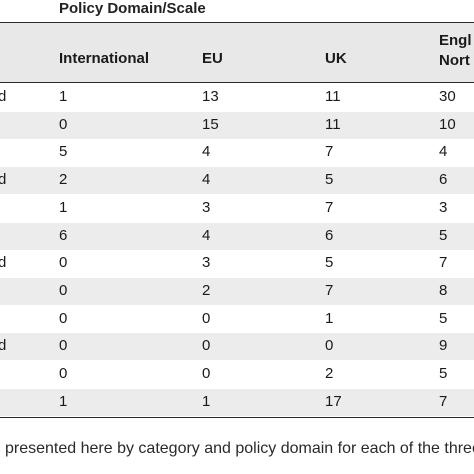  What do you see at coordinates (237, 319) in the screenshot?
I see `table-row: 0 0 1 5` at bounding box center [237, 319].